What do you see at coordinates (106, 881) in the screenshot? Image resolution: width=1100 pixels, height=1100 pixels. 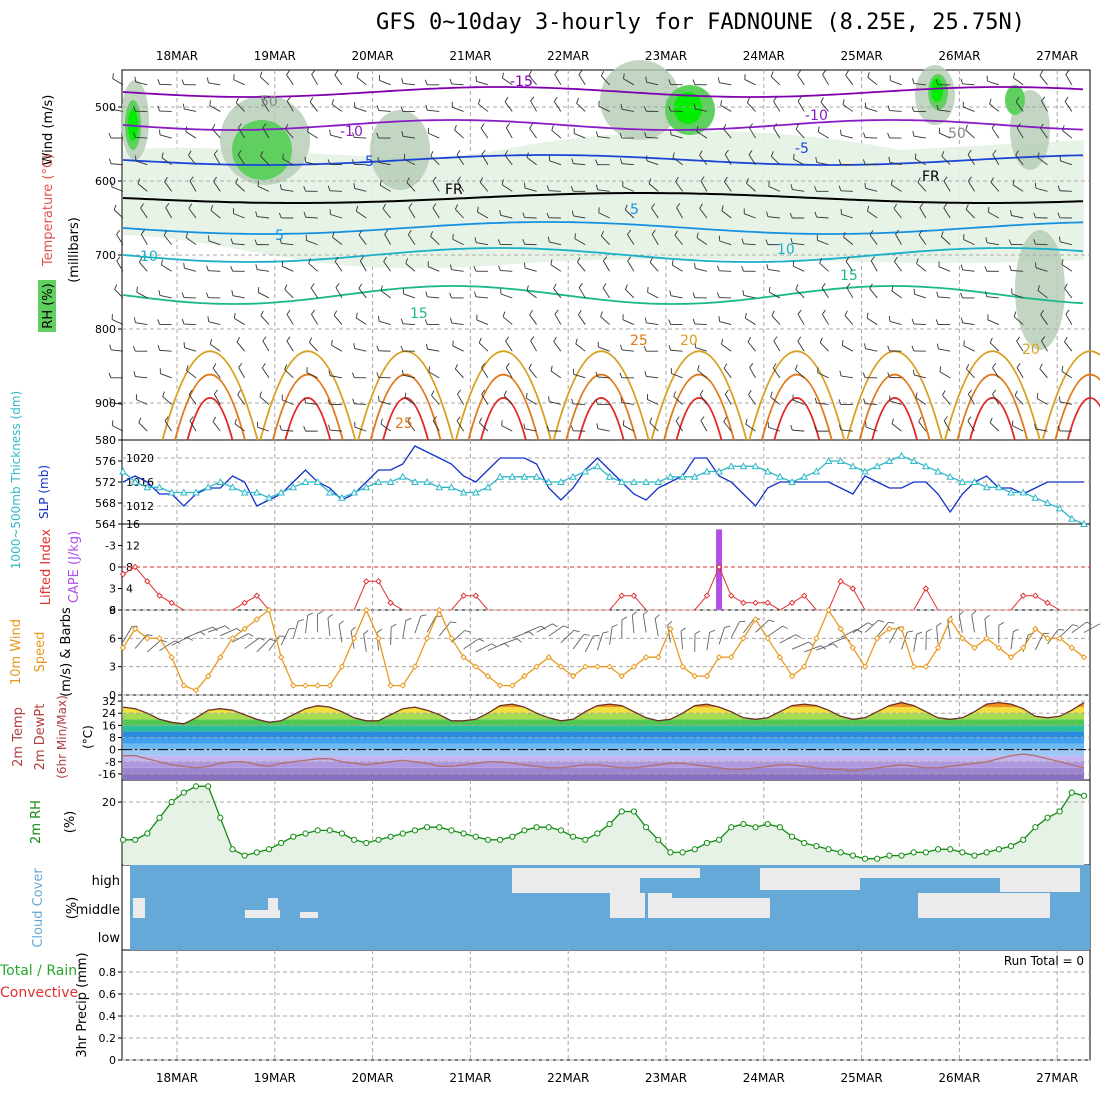 I see `cloud-row-label: high` at bounding box center [106, 881].